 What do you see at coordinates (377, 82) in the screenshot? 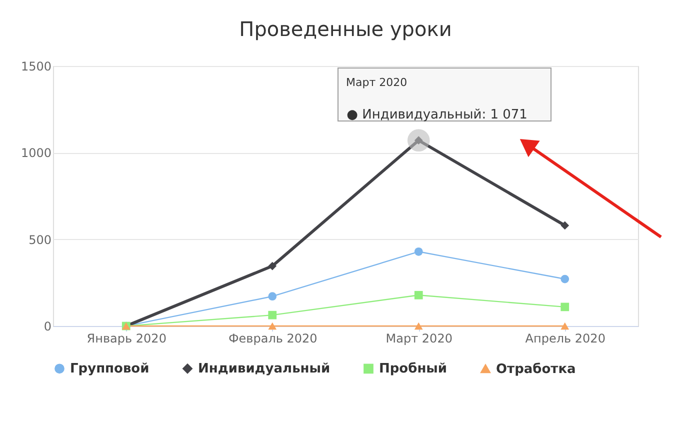
I see `annotation: Март 2020` at bounding box center [377, 82].